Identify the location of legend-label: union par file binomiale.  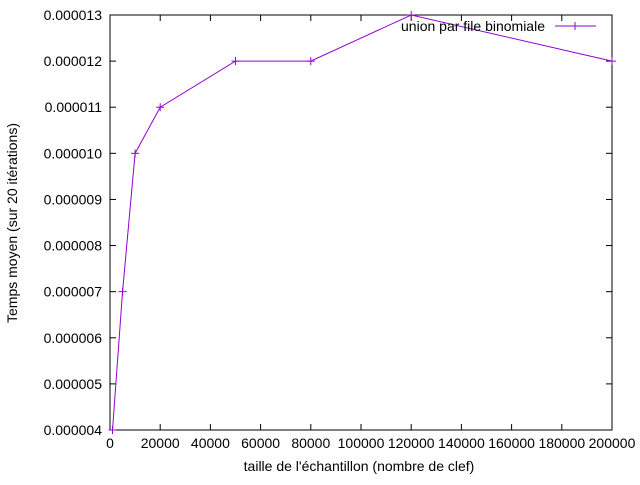
(473, 26).